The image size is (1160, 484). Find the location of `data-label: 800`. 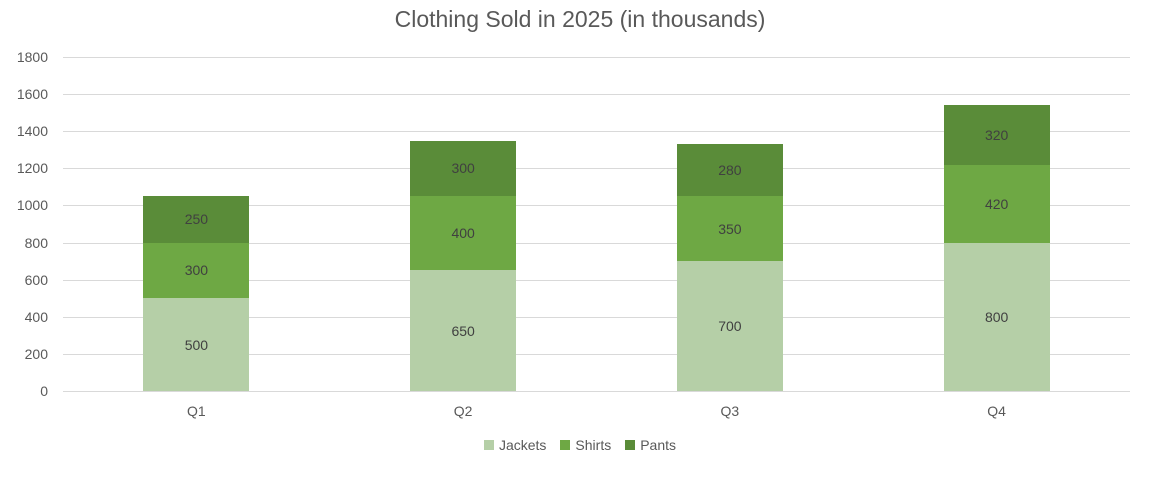

data-label: 800 is located at coordinates (996, 316).